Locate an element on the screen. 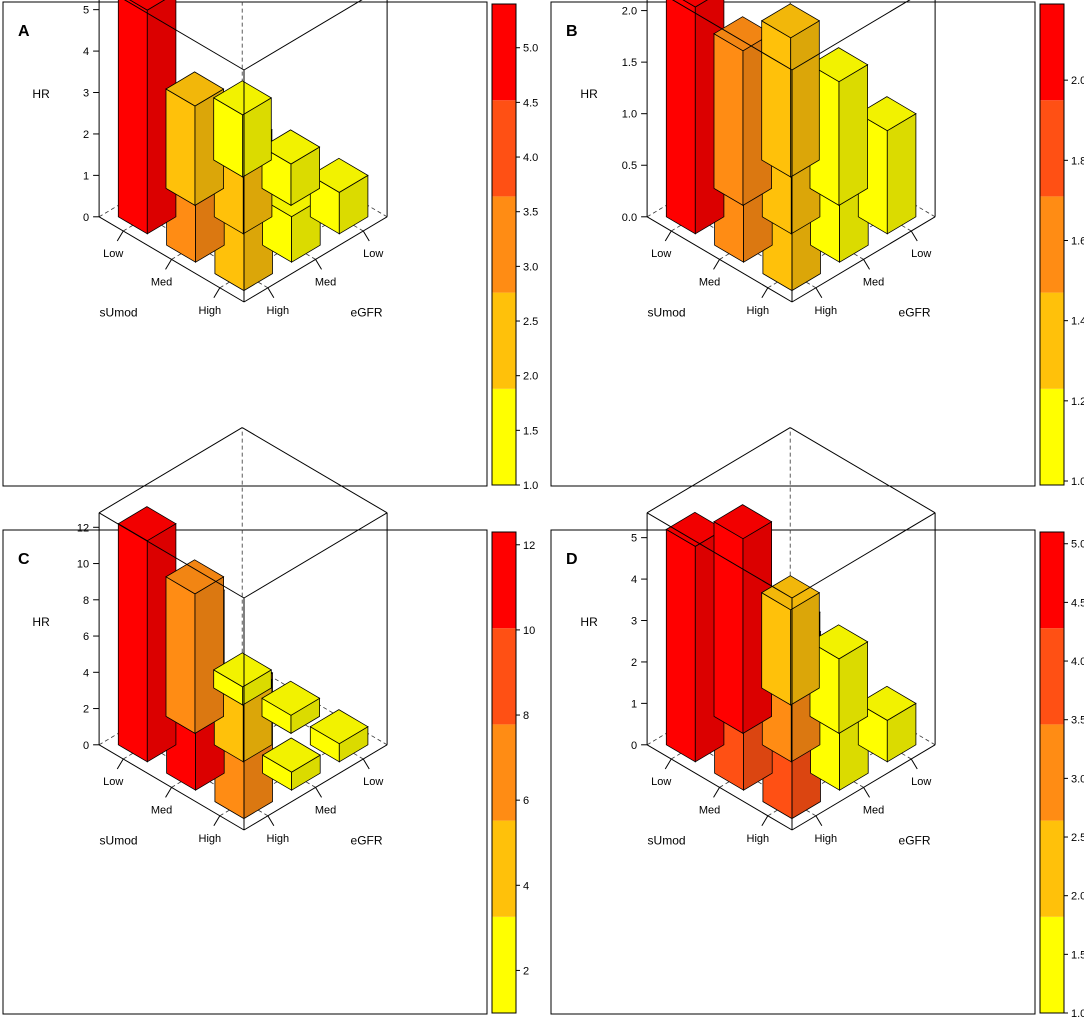 The height and width of the screenshot is (1021, 1084). bar-low-med is located at coordinates (195, 647).